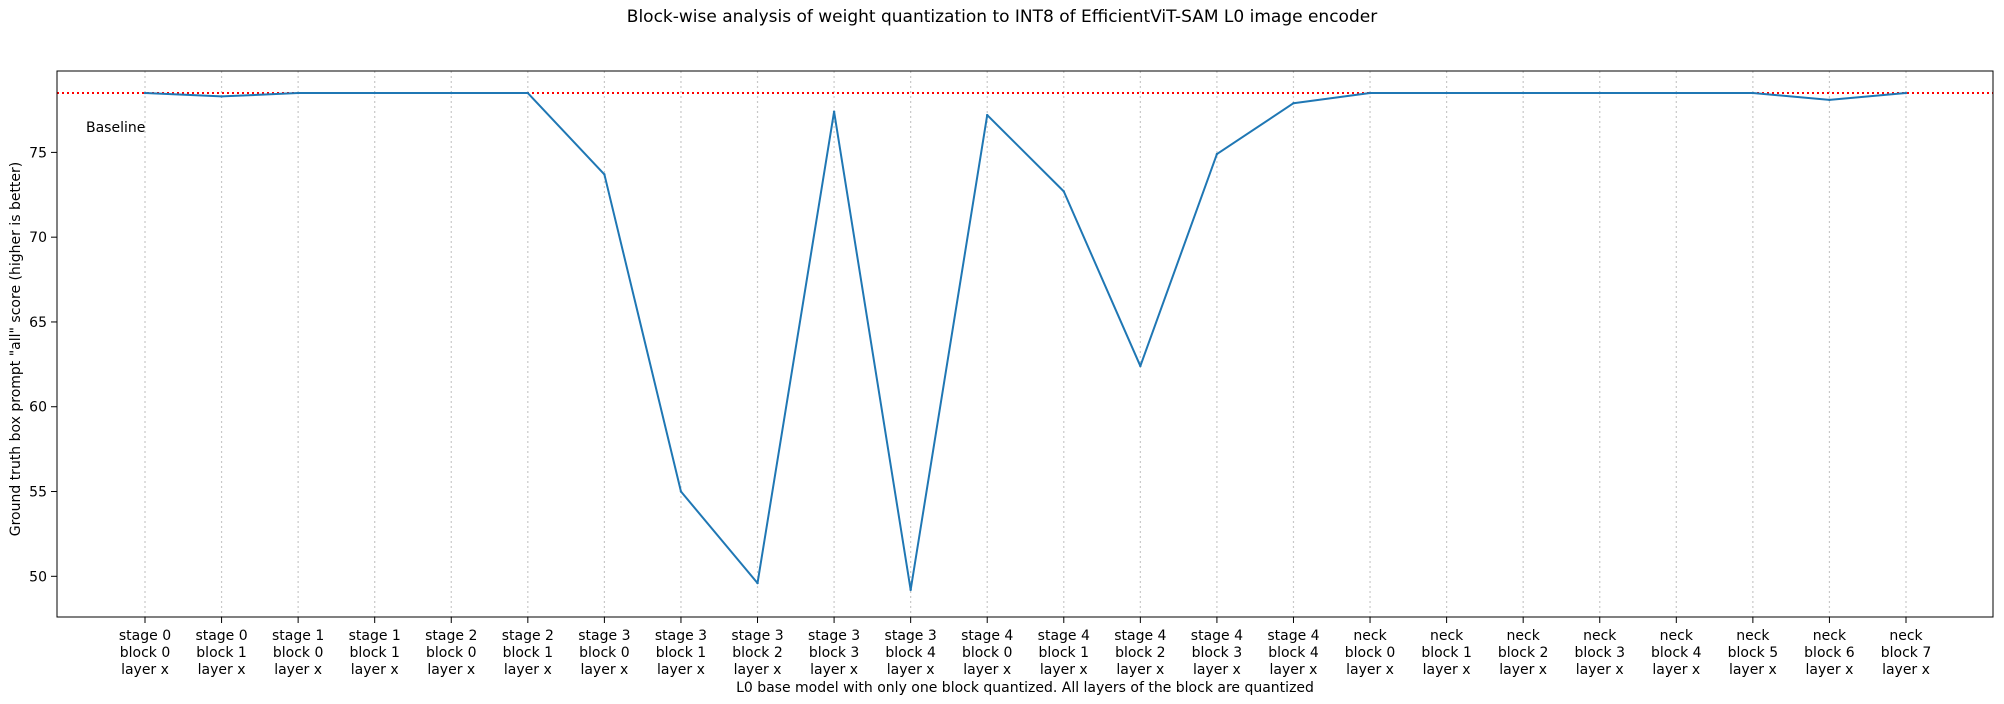 This screenshot has width=2004, height=704. What do you see at coordinates (1829, 653) in the screenshot?
I see `x-tick-label: neck block 6 layer x` at bounding box center [1829, 653].